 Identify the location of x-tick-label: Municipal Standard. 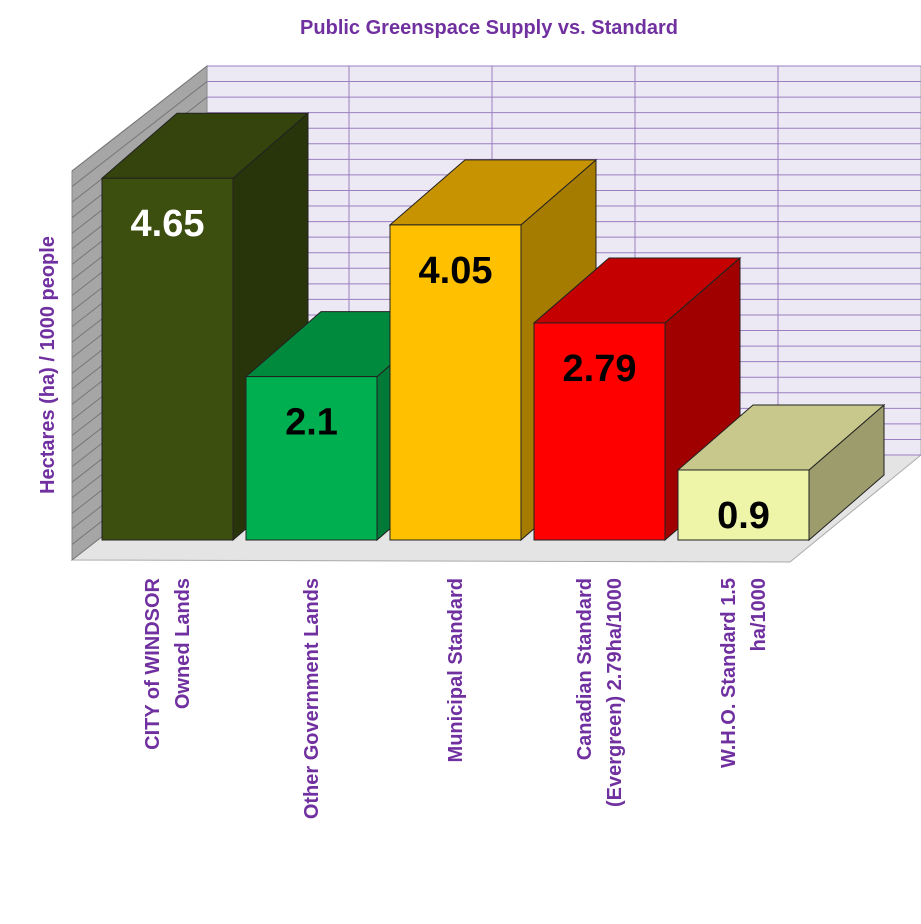
(456, 670).